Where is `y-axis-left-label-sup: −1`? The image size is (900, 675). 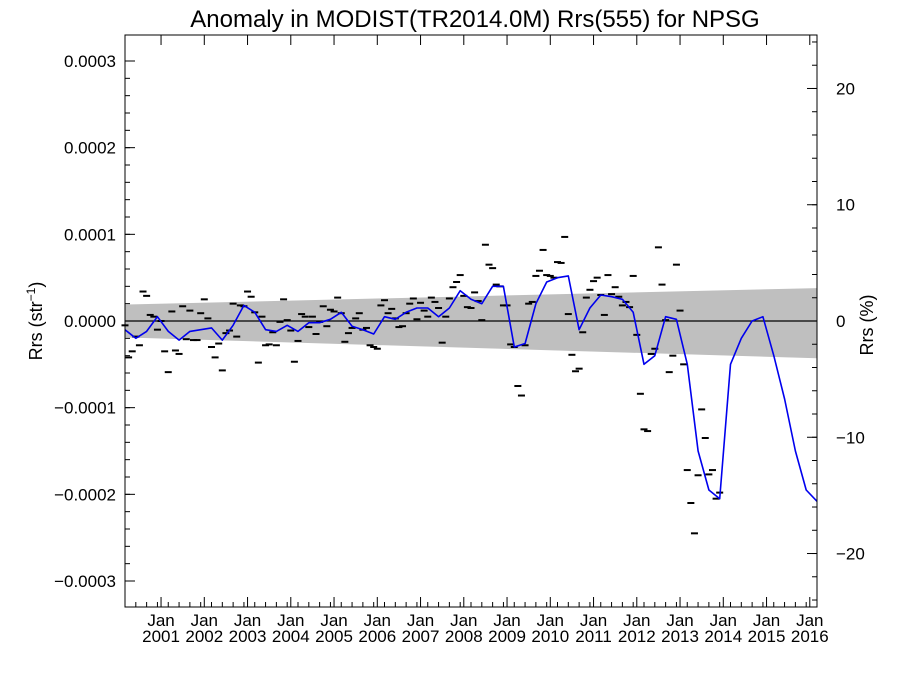 y-axis-left-label-sup: −1 is located at coordinates (31, 294).